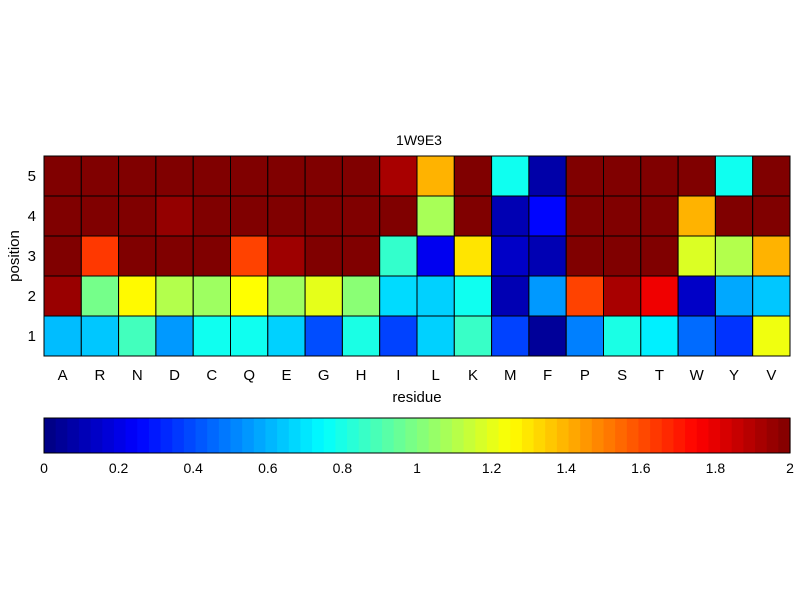  What do you see at coordinates (417, 435) in the screenshot?
I see `colorbar-frame` at bounding box center [417, 435].